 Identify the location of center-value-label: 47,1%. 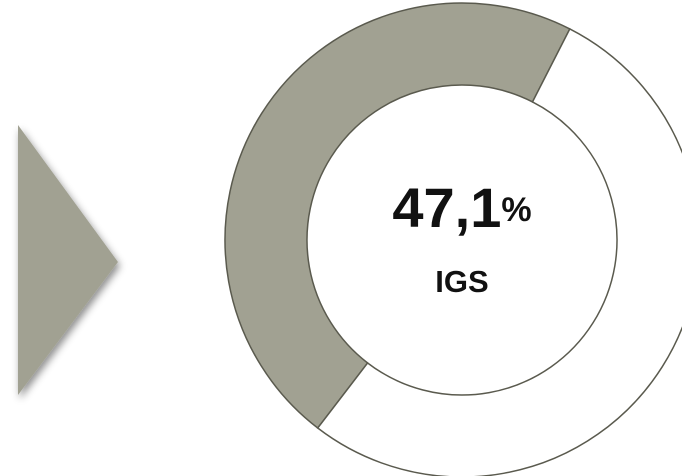
(461, 207).